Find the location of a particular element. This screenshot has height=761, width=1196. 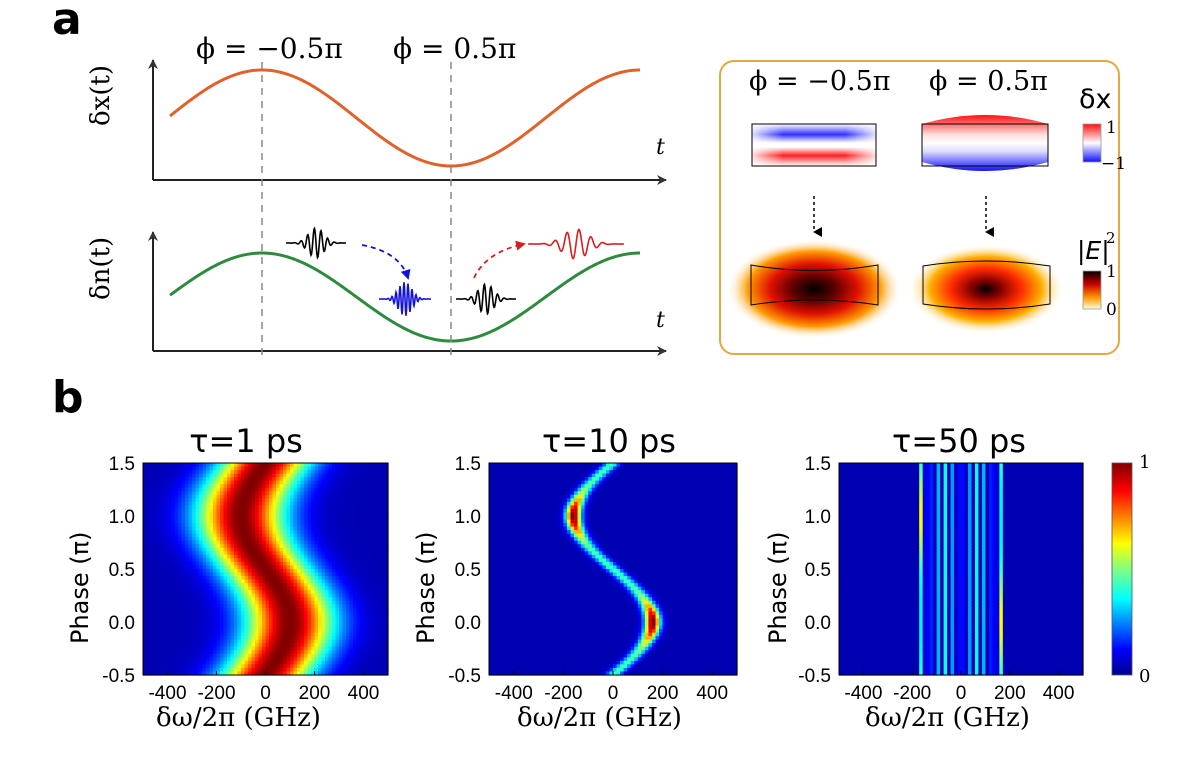

heatmap-1-xlabel: δω/2π (GHz) is located at coordinates (238, 718).